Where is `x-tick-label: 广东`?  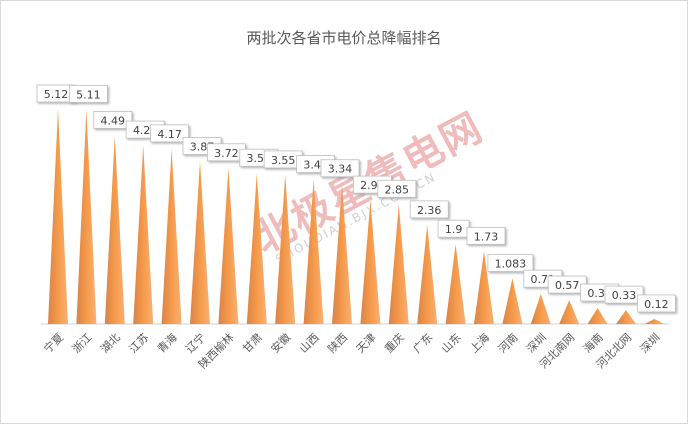
x-tick-label: 广东 is located at coordinates (423, 343).